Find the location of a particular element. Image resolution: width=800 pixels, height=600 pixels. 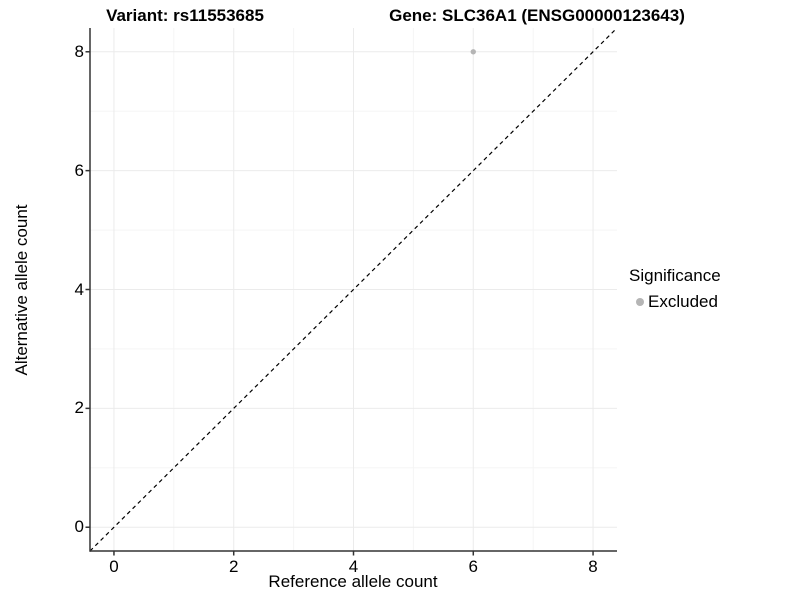

x-tick-label: 0 is located at coordinates (114, 566).